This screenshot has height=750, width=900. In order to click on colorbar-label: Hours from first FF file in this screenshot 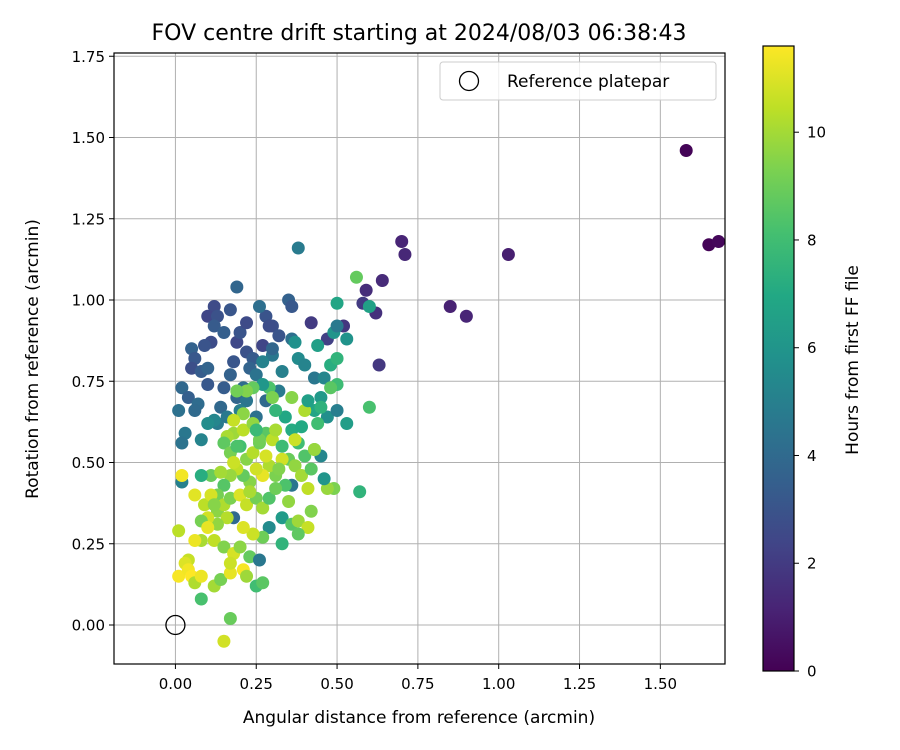, I will do `click(853, 360)`.